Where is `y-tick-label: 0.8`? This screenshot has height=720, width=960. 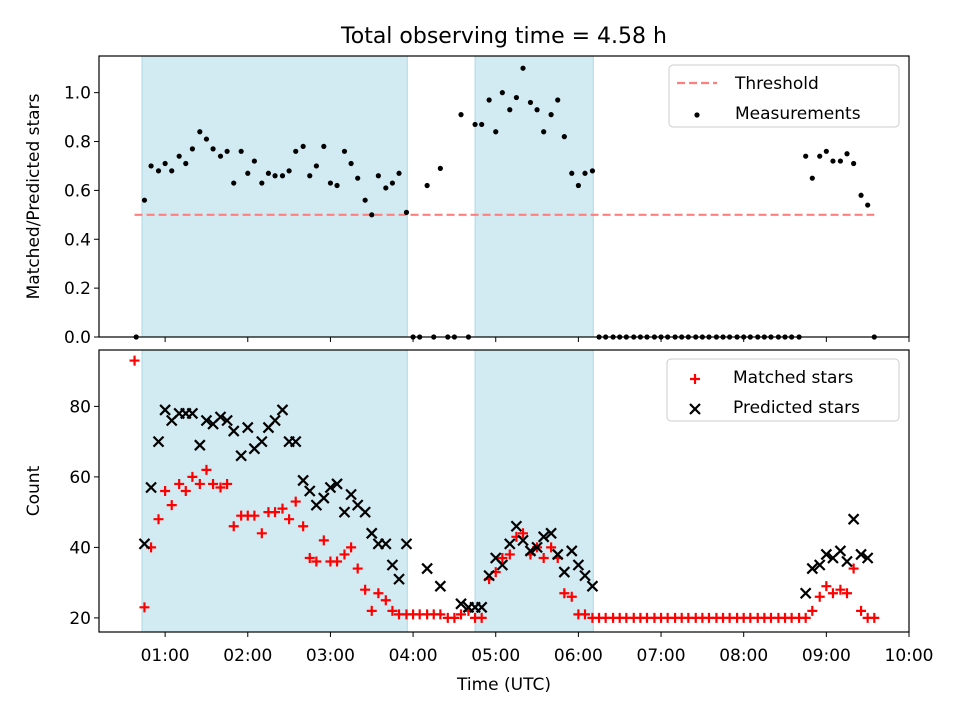
y-tick-label: 0.8 is located at coordinates (77, 143).